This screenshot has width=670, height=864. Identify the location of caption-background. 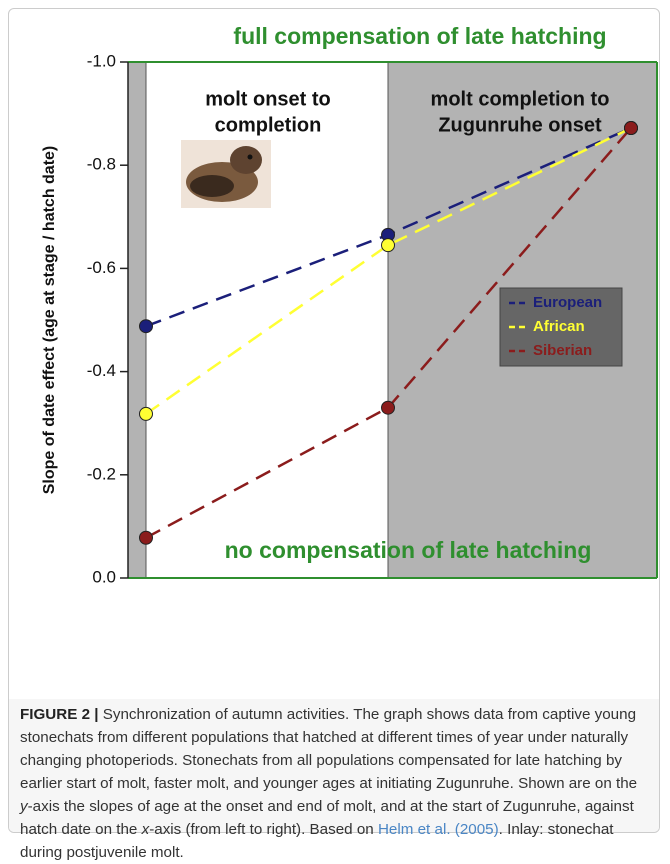
(334, 765).